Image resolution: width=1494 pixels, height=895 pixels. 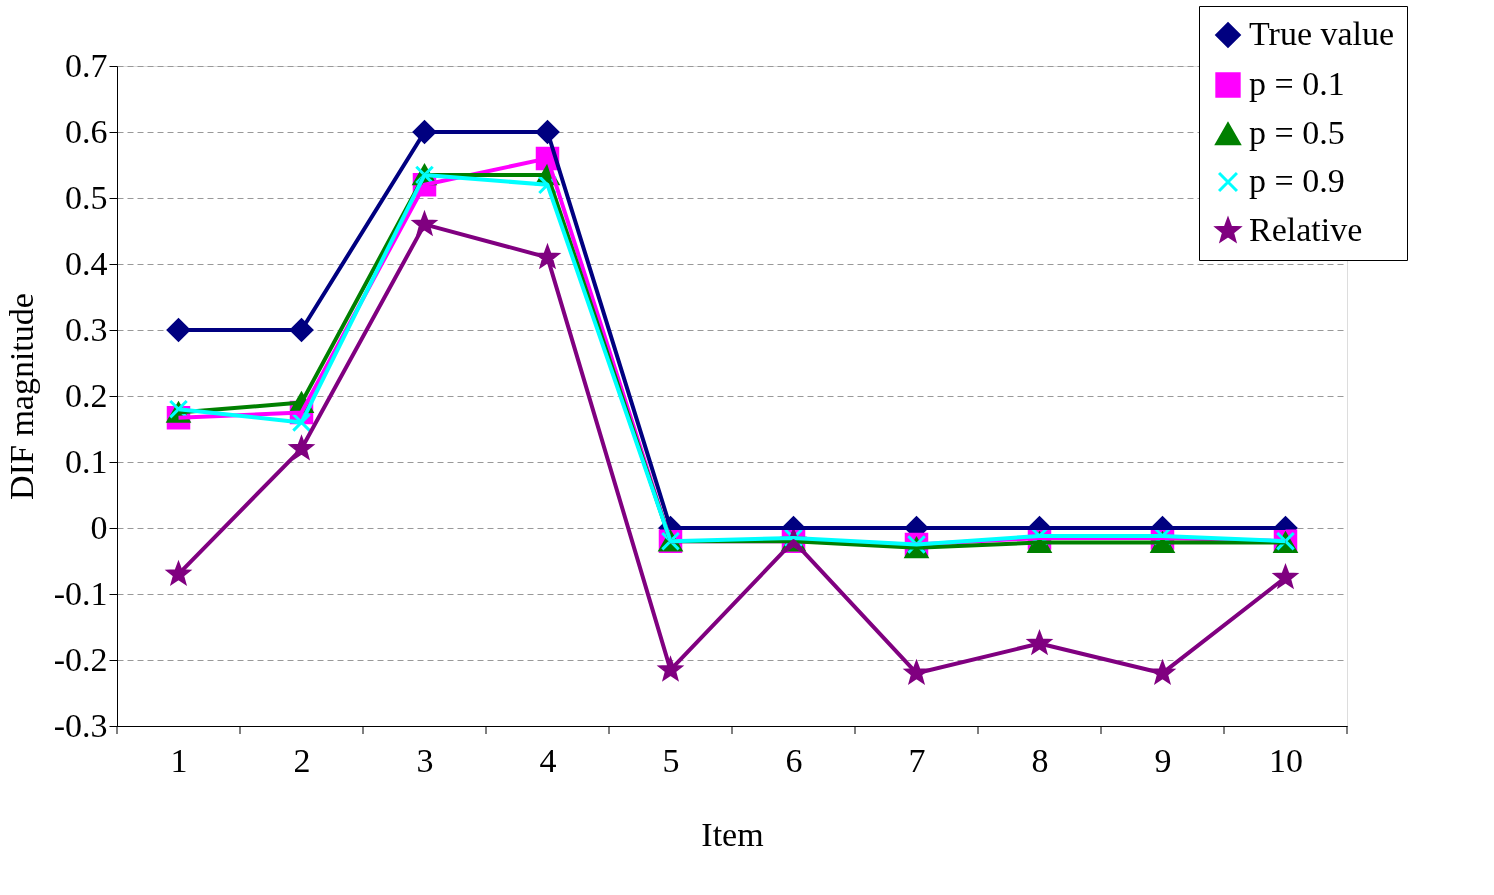 I want to click on legend-label: Relative, so click(x=1306, y=229).